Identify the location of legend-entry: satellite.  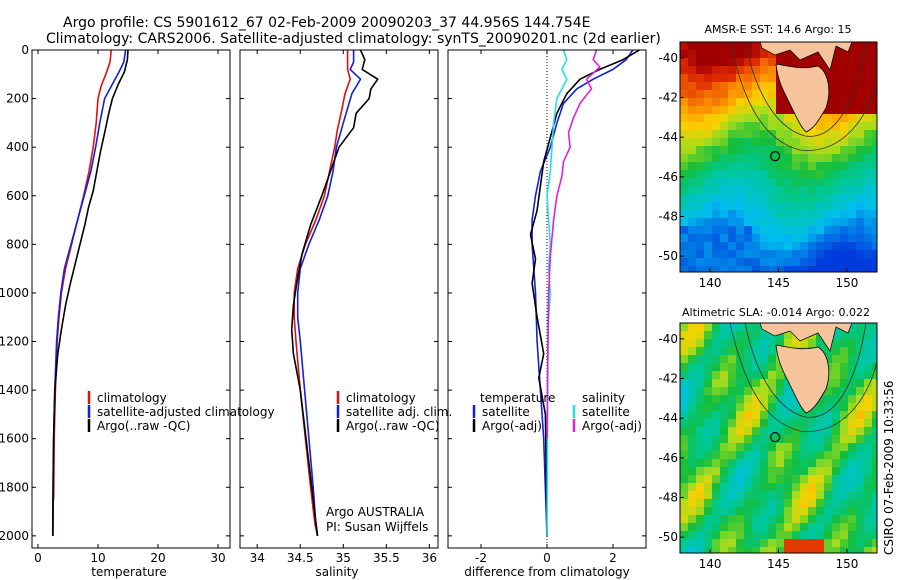
(506, 412).